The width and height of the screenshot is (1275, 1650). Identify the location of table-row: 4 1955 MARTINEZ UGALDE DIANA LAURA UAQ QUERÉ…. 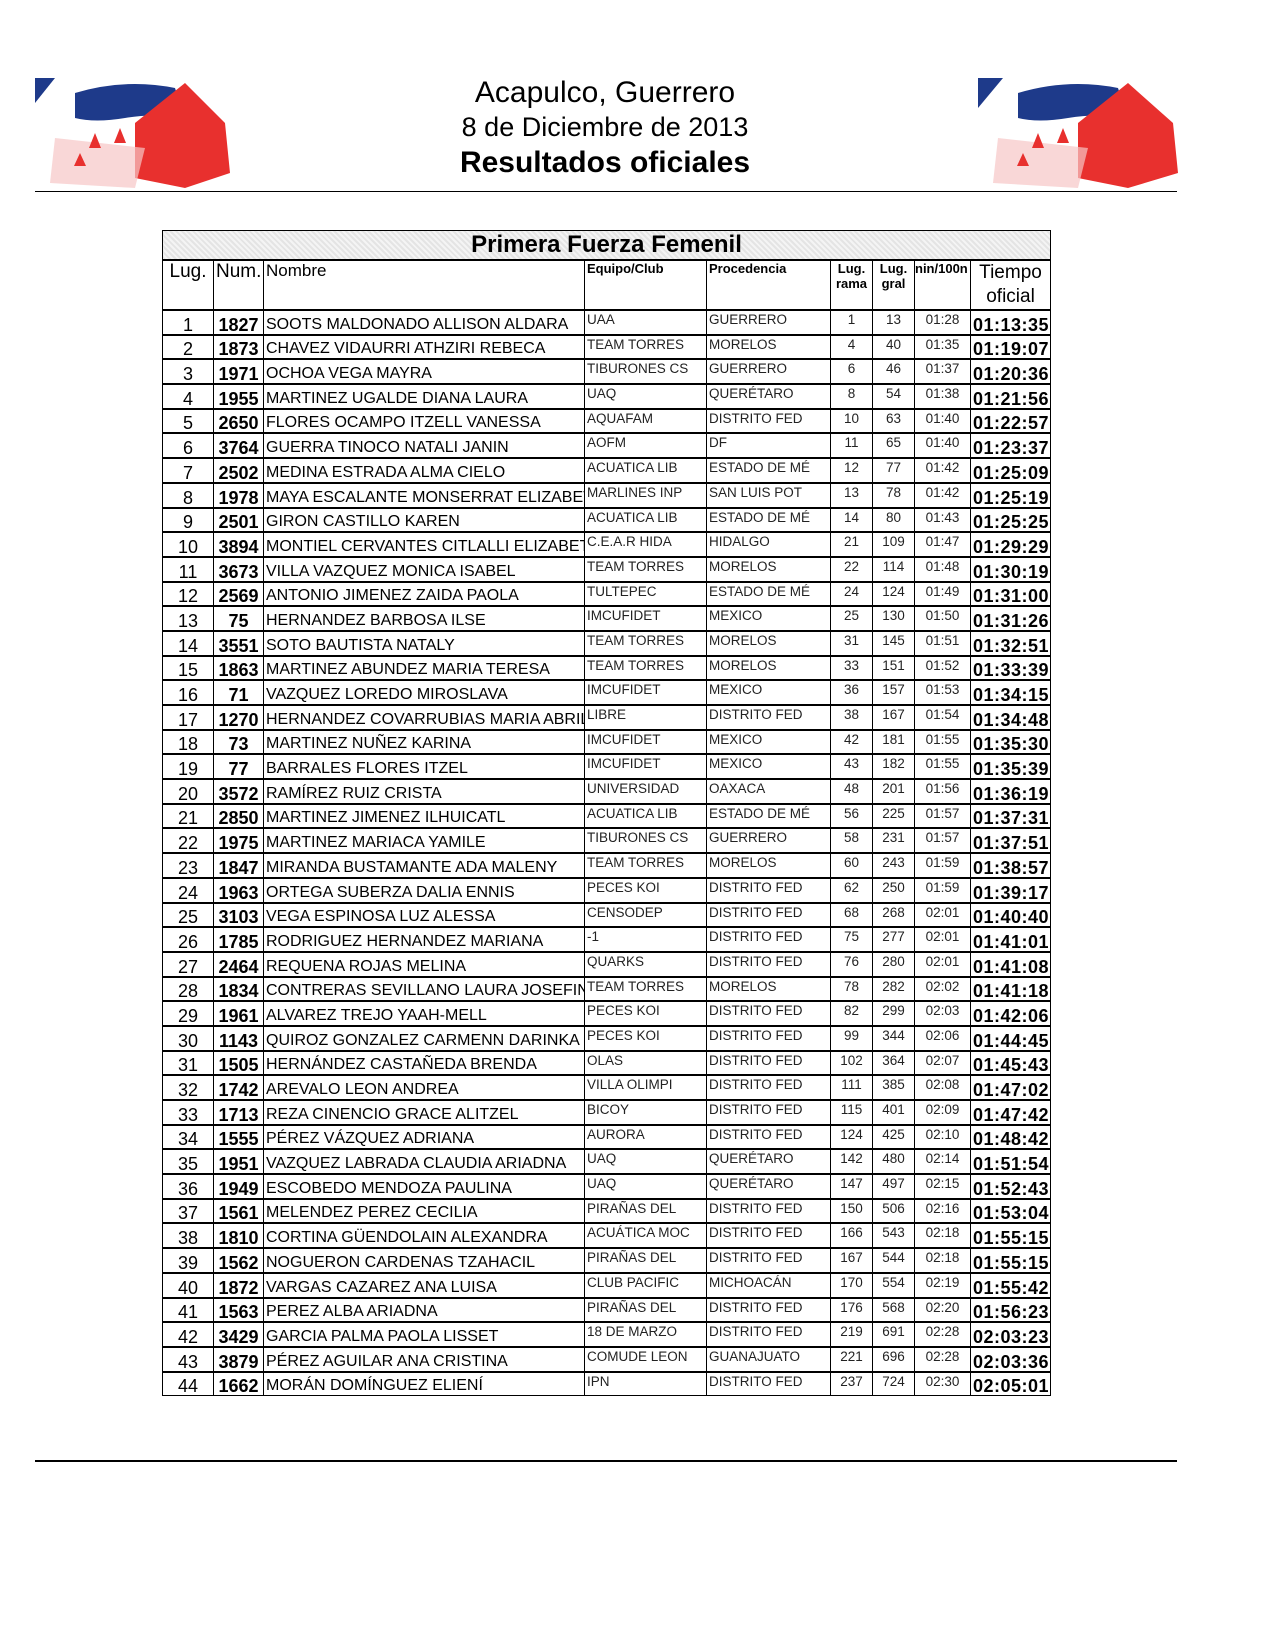
(607, 396).